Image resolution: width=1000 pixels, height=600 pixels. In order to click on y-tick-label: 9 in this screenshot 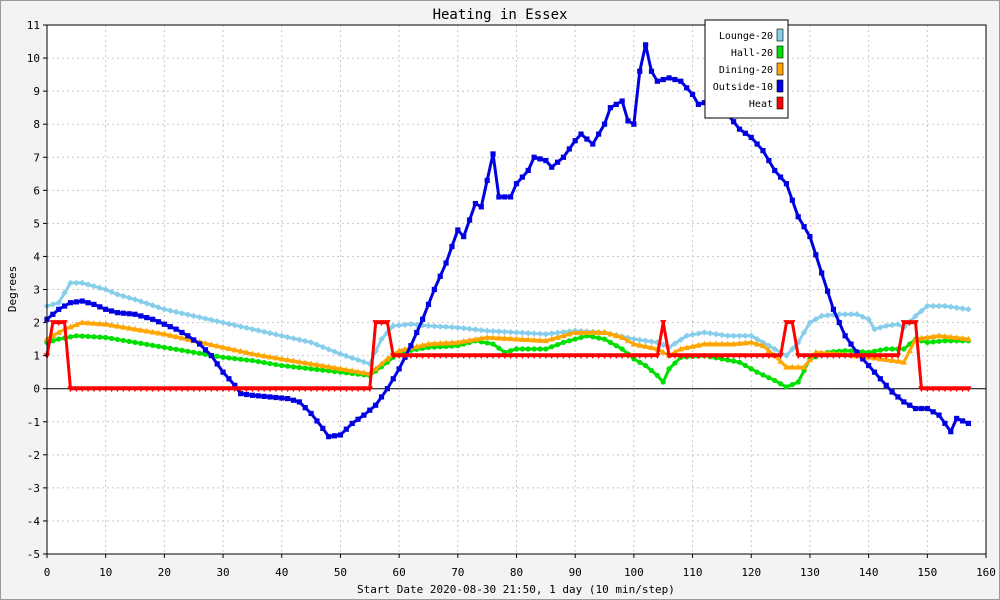, I will do `click(36, 91)`.